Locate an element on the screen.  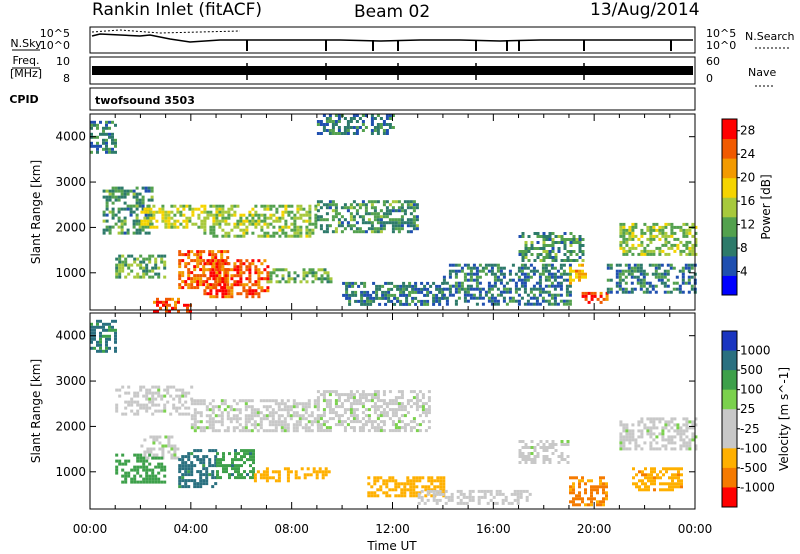
velocity-cell-r1 is located at coordinates (132, 402).